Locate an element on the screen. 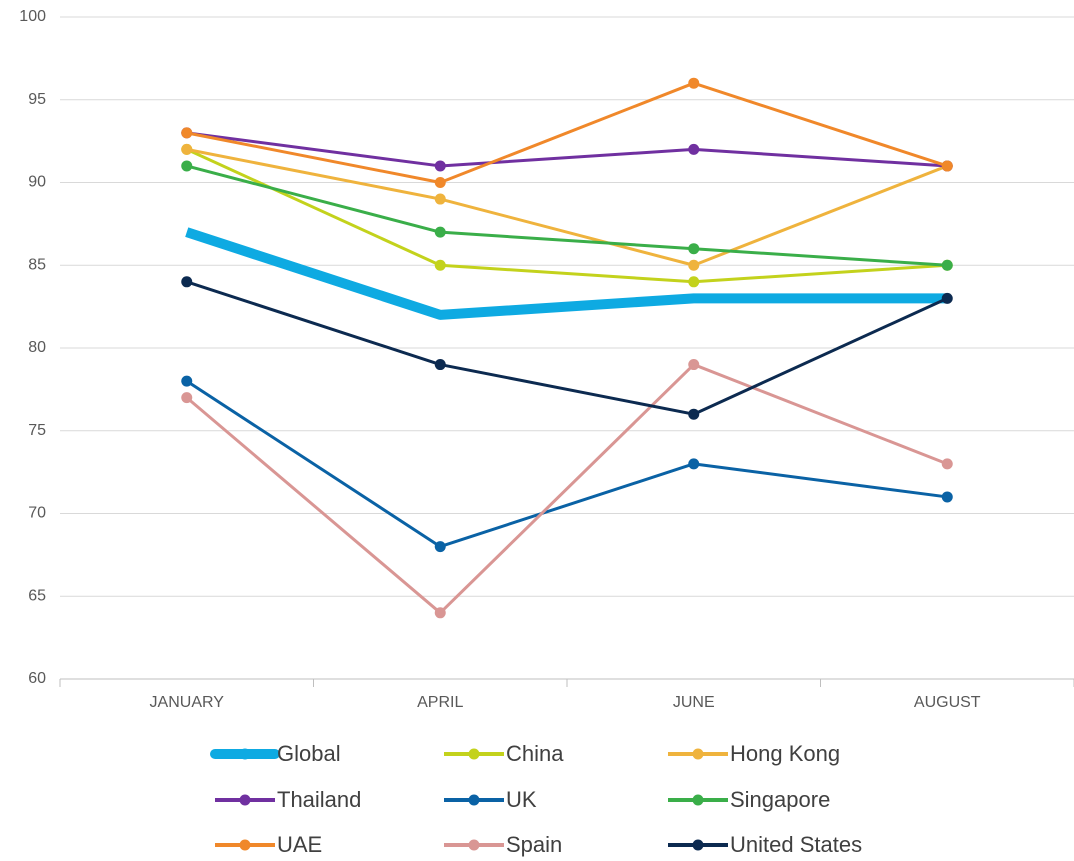 The image size is (1074, 861). legend-label: Spain is located at coordinates (534, 844).